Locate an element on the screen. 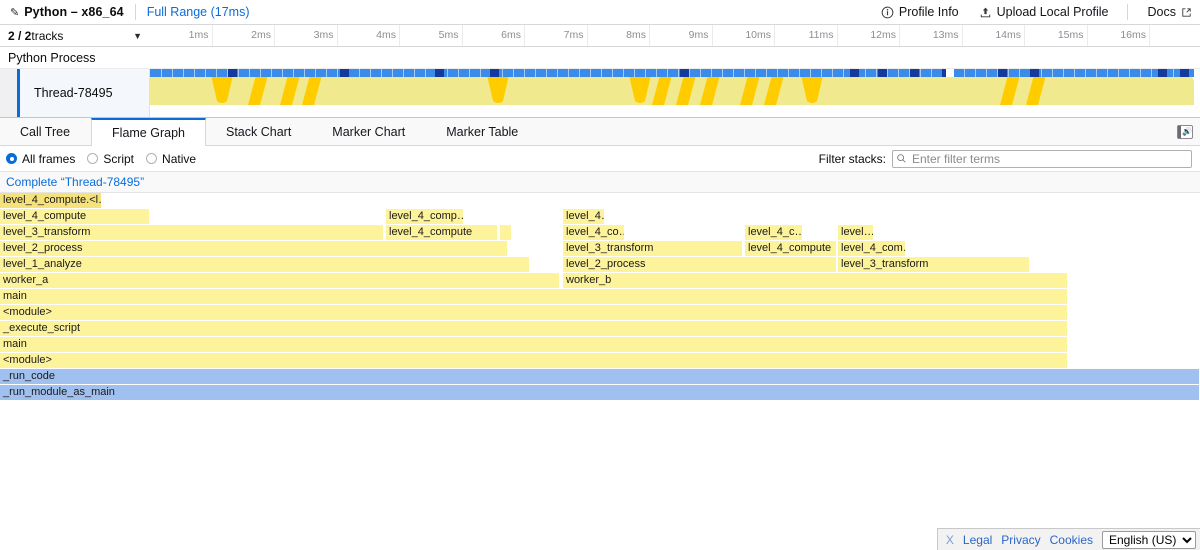 The height and width of the screenshot is (550, 1200). cpu-sample-high is located at coordinates (854, 73).